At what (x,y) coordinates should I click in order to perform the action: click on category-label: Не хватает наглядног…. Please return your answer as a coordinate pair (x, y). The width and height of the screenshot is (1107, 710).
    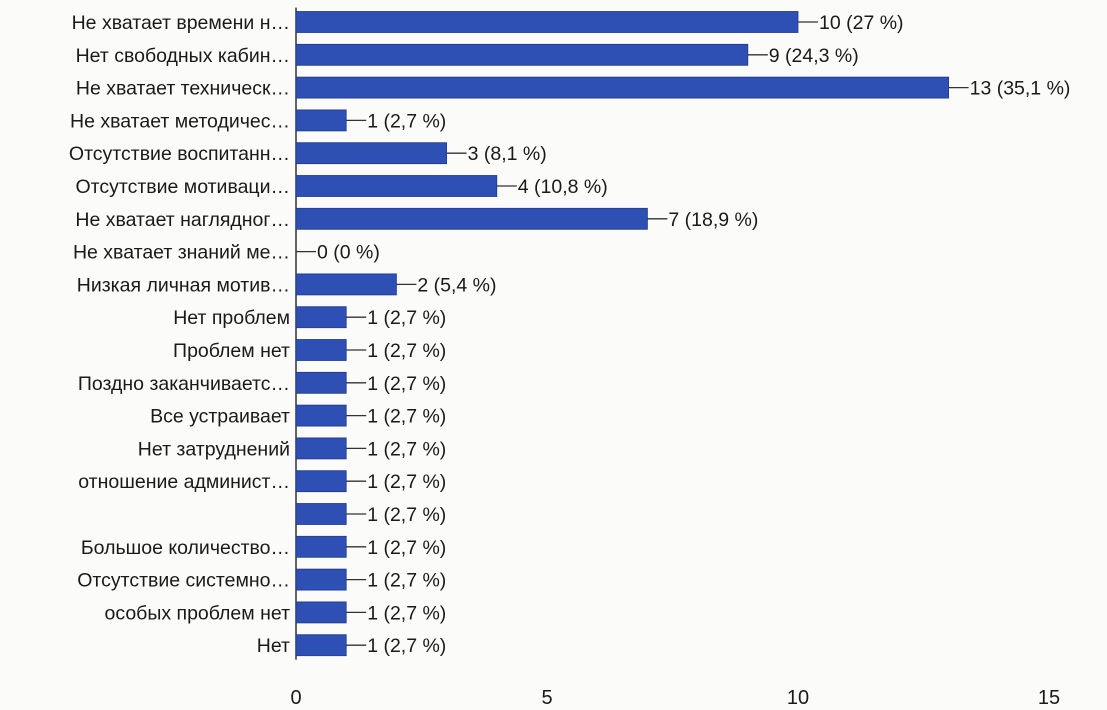
    Looking at the image, I should click on (182, 220).